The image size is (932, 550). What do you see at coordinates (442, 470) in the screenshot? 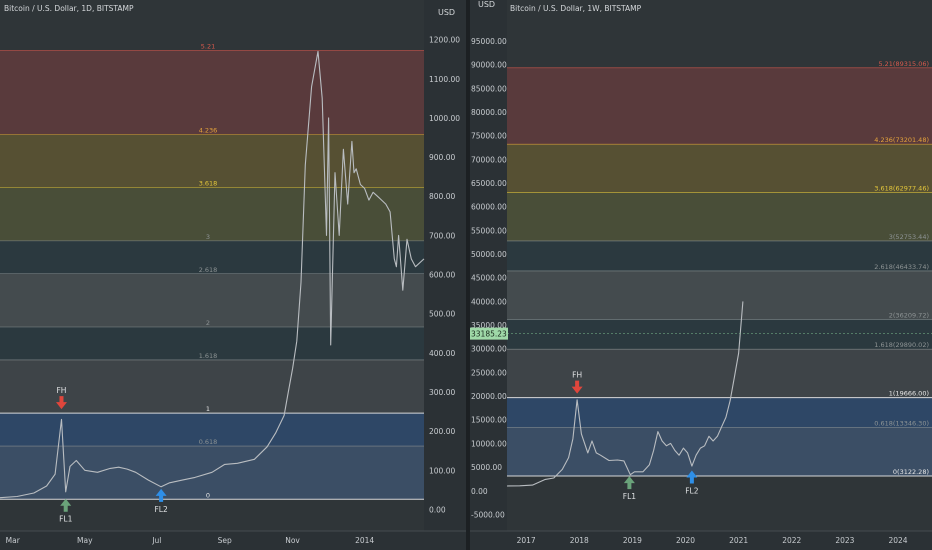
I see `y-tick-label: 100.00` at bounding box center [442, 470].